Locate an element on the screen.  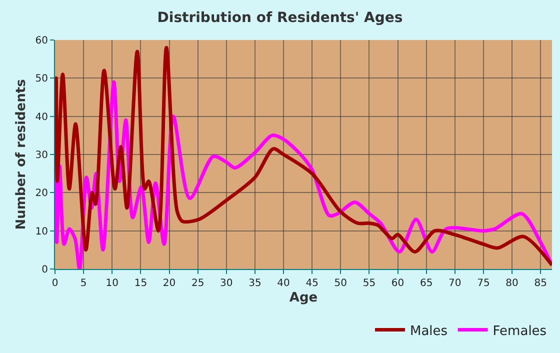
chart-title: Distribution of Residents' Ages is located at coordinates (280, 18).